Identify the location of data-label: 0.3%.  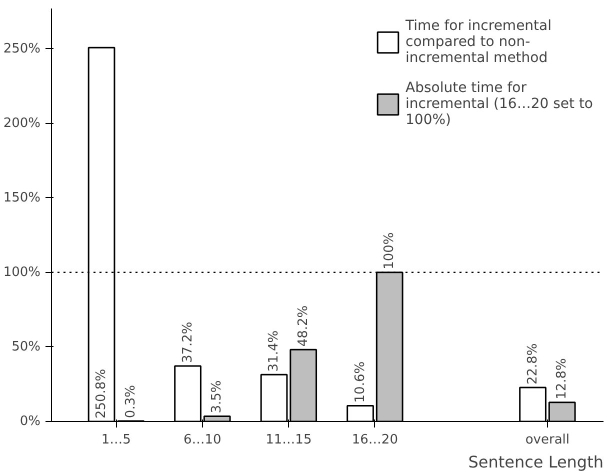
(130, 401).